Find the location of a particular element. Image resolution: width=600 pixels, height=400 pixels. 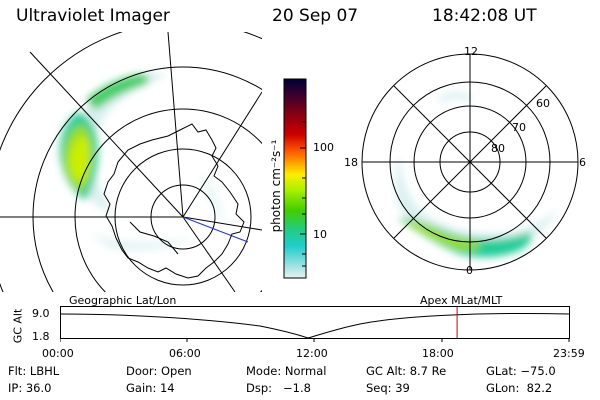

satellite-track is located at coordinates (215, 229).